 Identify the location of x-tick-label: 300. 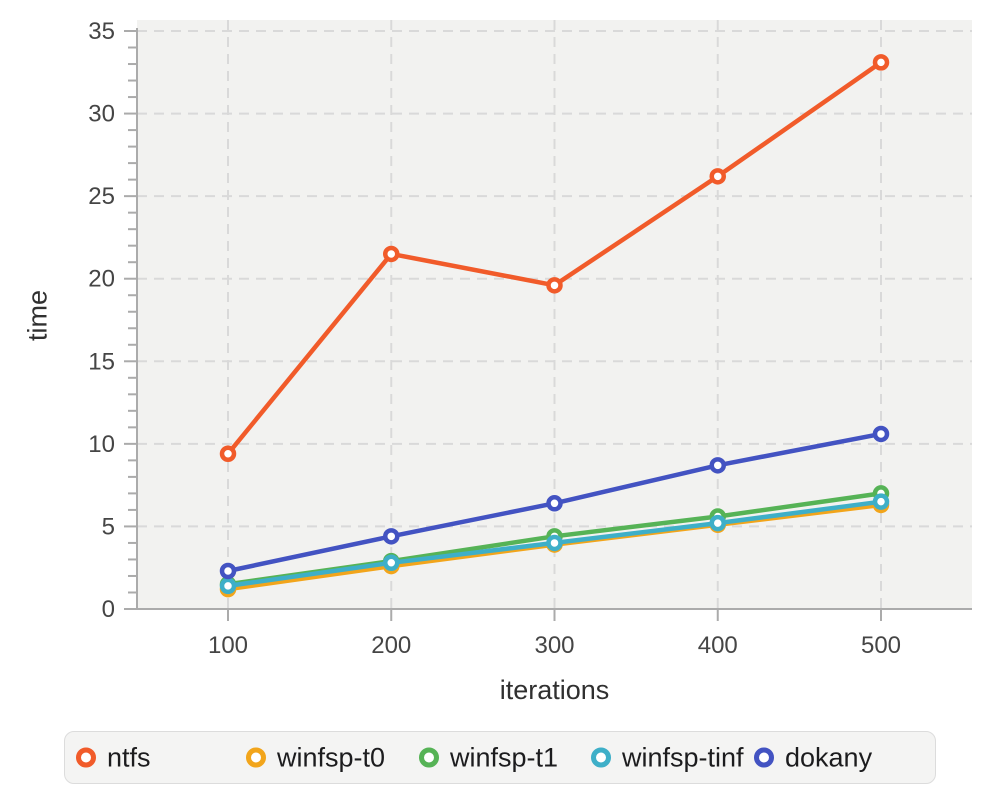
(554, 645).